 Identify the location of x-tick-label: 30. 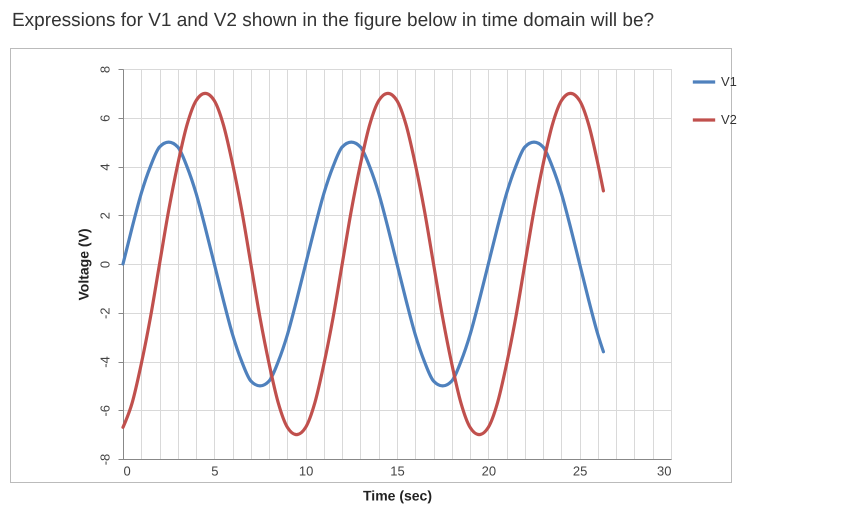
(664, 471).